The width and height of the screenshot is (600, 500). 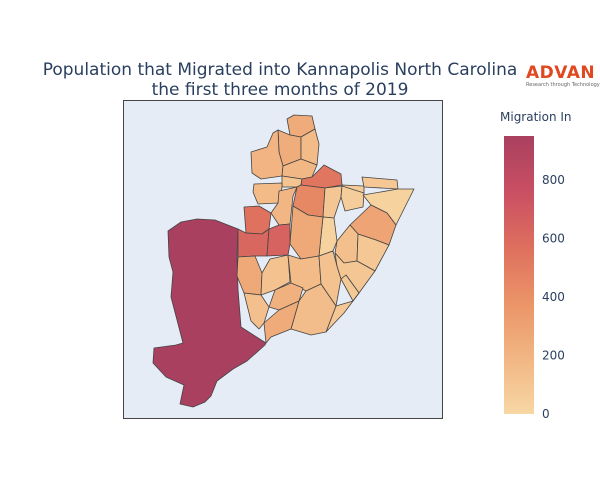 I want to click on colorbar-title: Migration In, so click(x=536, y=117).